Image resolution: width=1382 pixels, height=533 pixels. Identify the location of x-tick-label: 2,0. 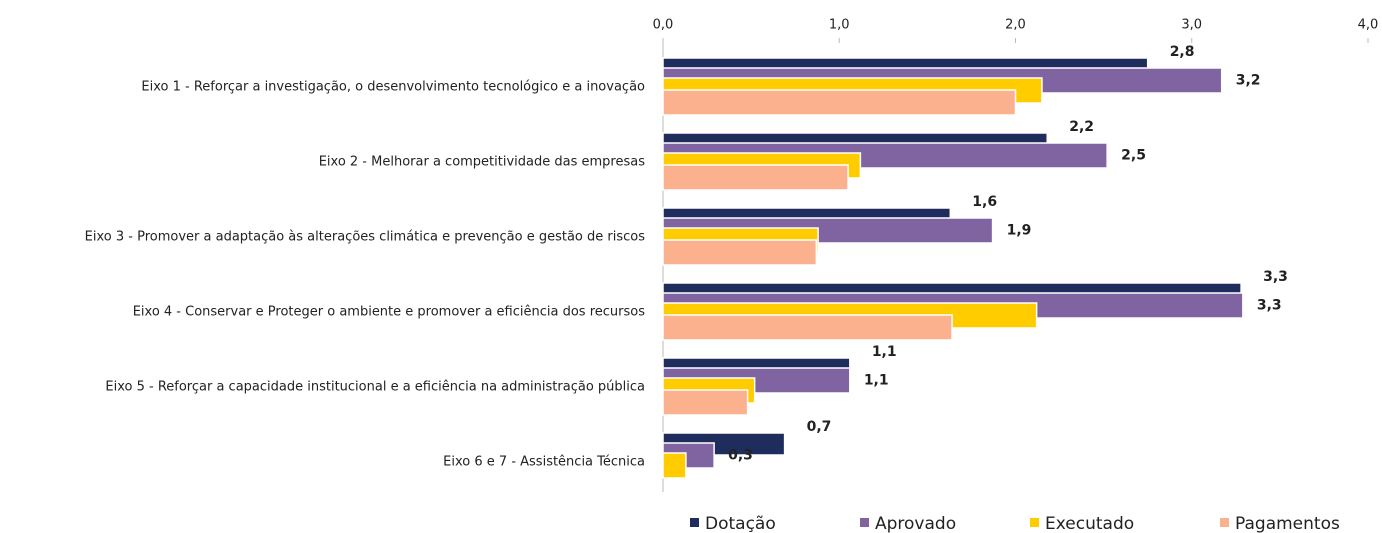
(1015, 25).